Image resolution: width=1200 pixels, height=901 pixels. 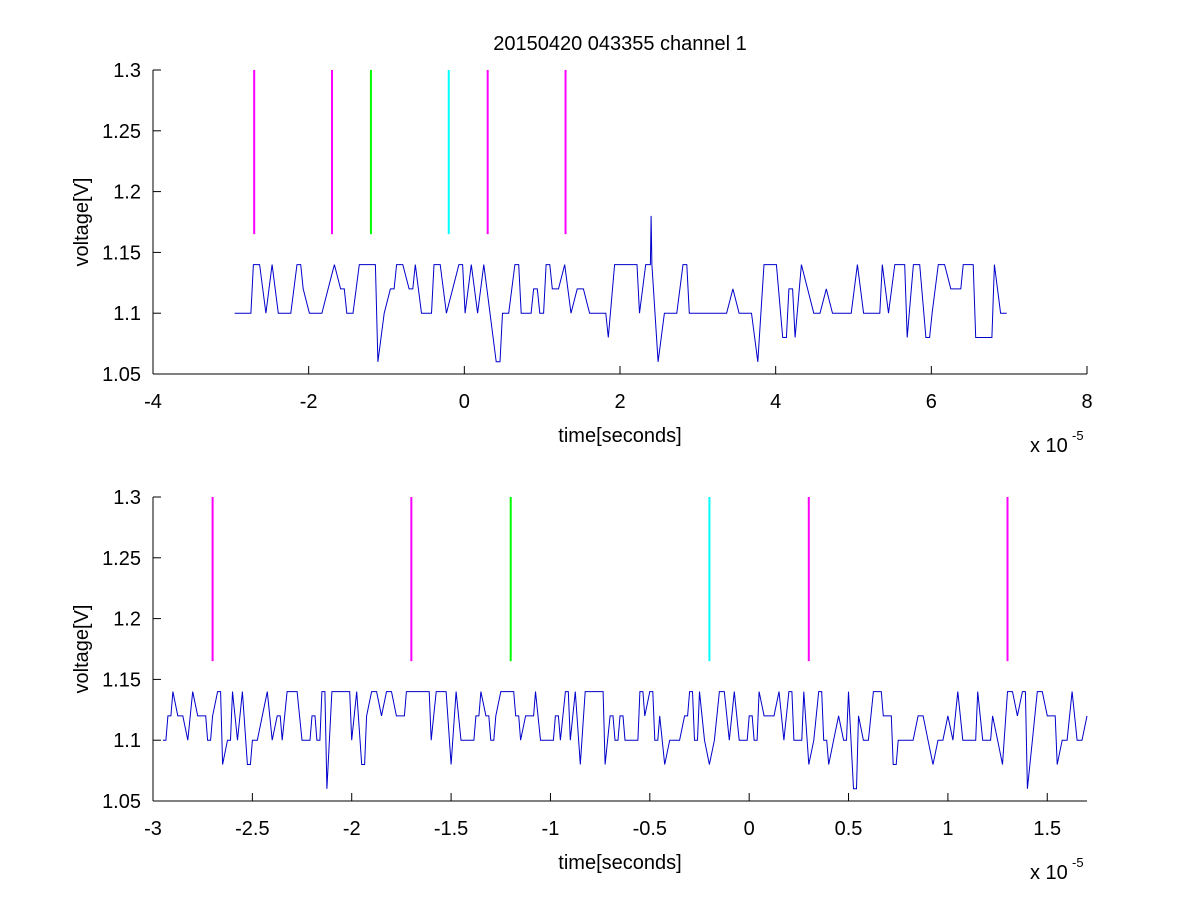 What do you see at coordinates (947, 829) in the screenshot?
I see `bottom-x-tick-label: 1` at bounding box center [947, 829].